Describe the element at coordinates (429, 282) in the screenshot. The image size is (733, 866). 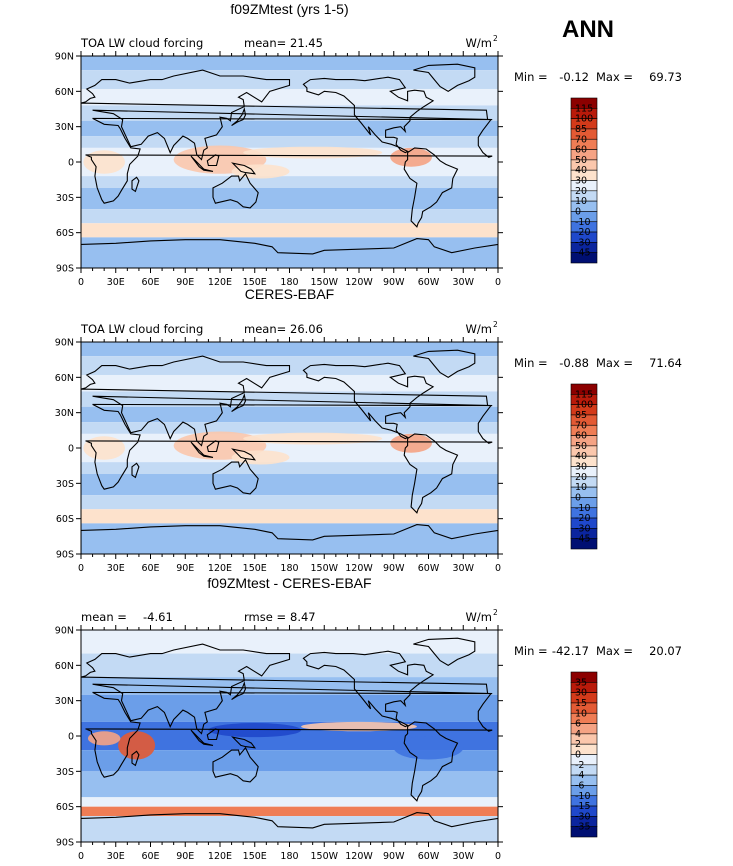
I see `x-tick-label: 60W` at that location.